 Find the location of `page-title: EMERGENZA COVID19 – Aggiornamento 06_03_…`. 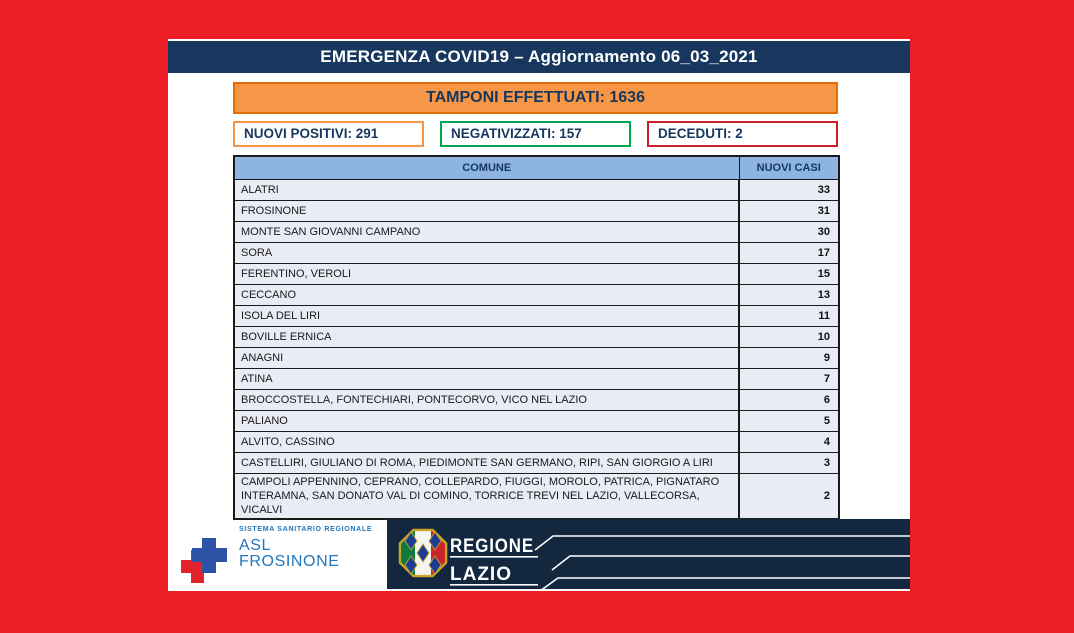

page-title: EMERGENZA COVID19 – Aggiornamento 06_03_… is located at coordinates (539, 57).